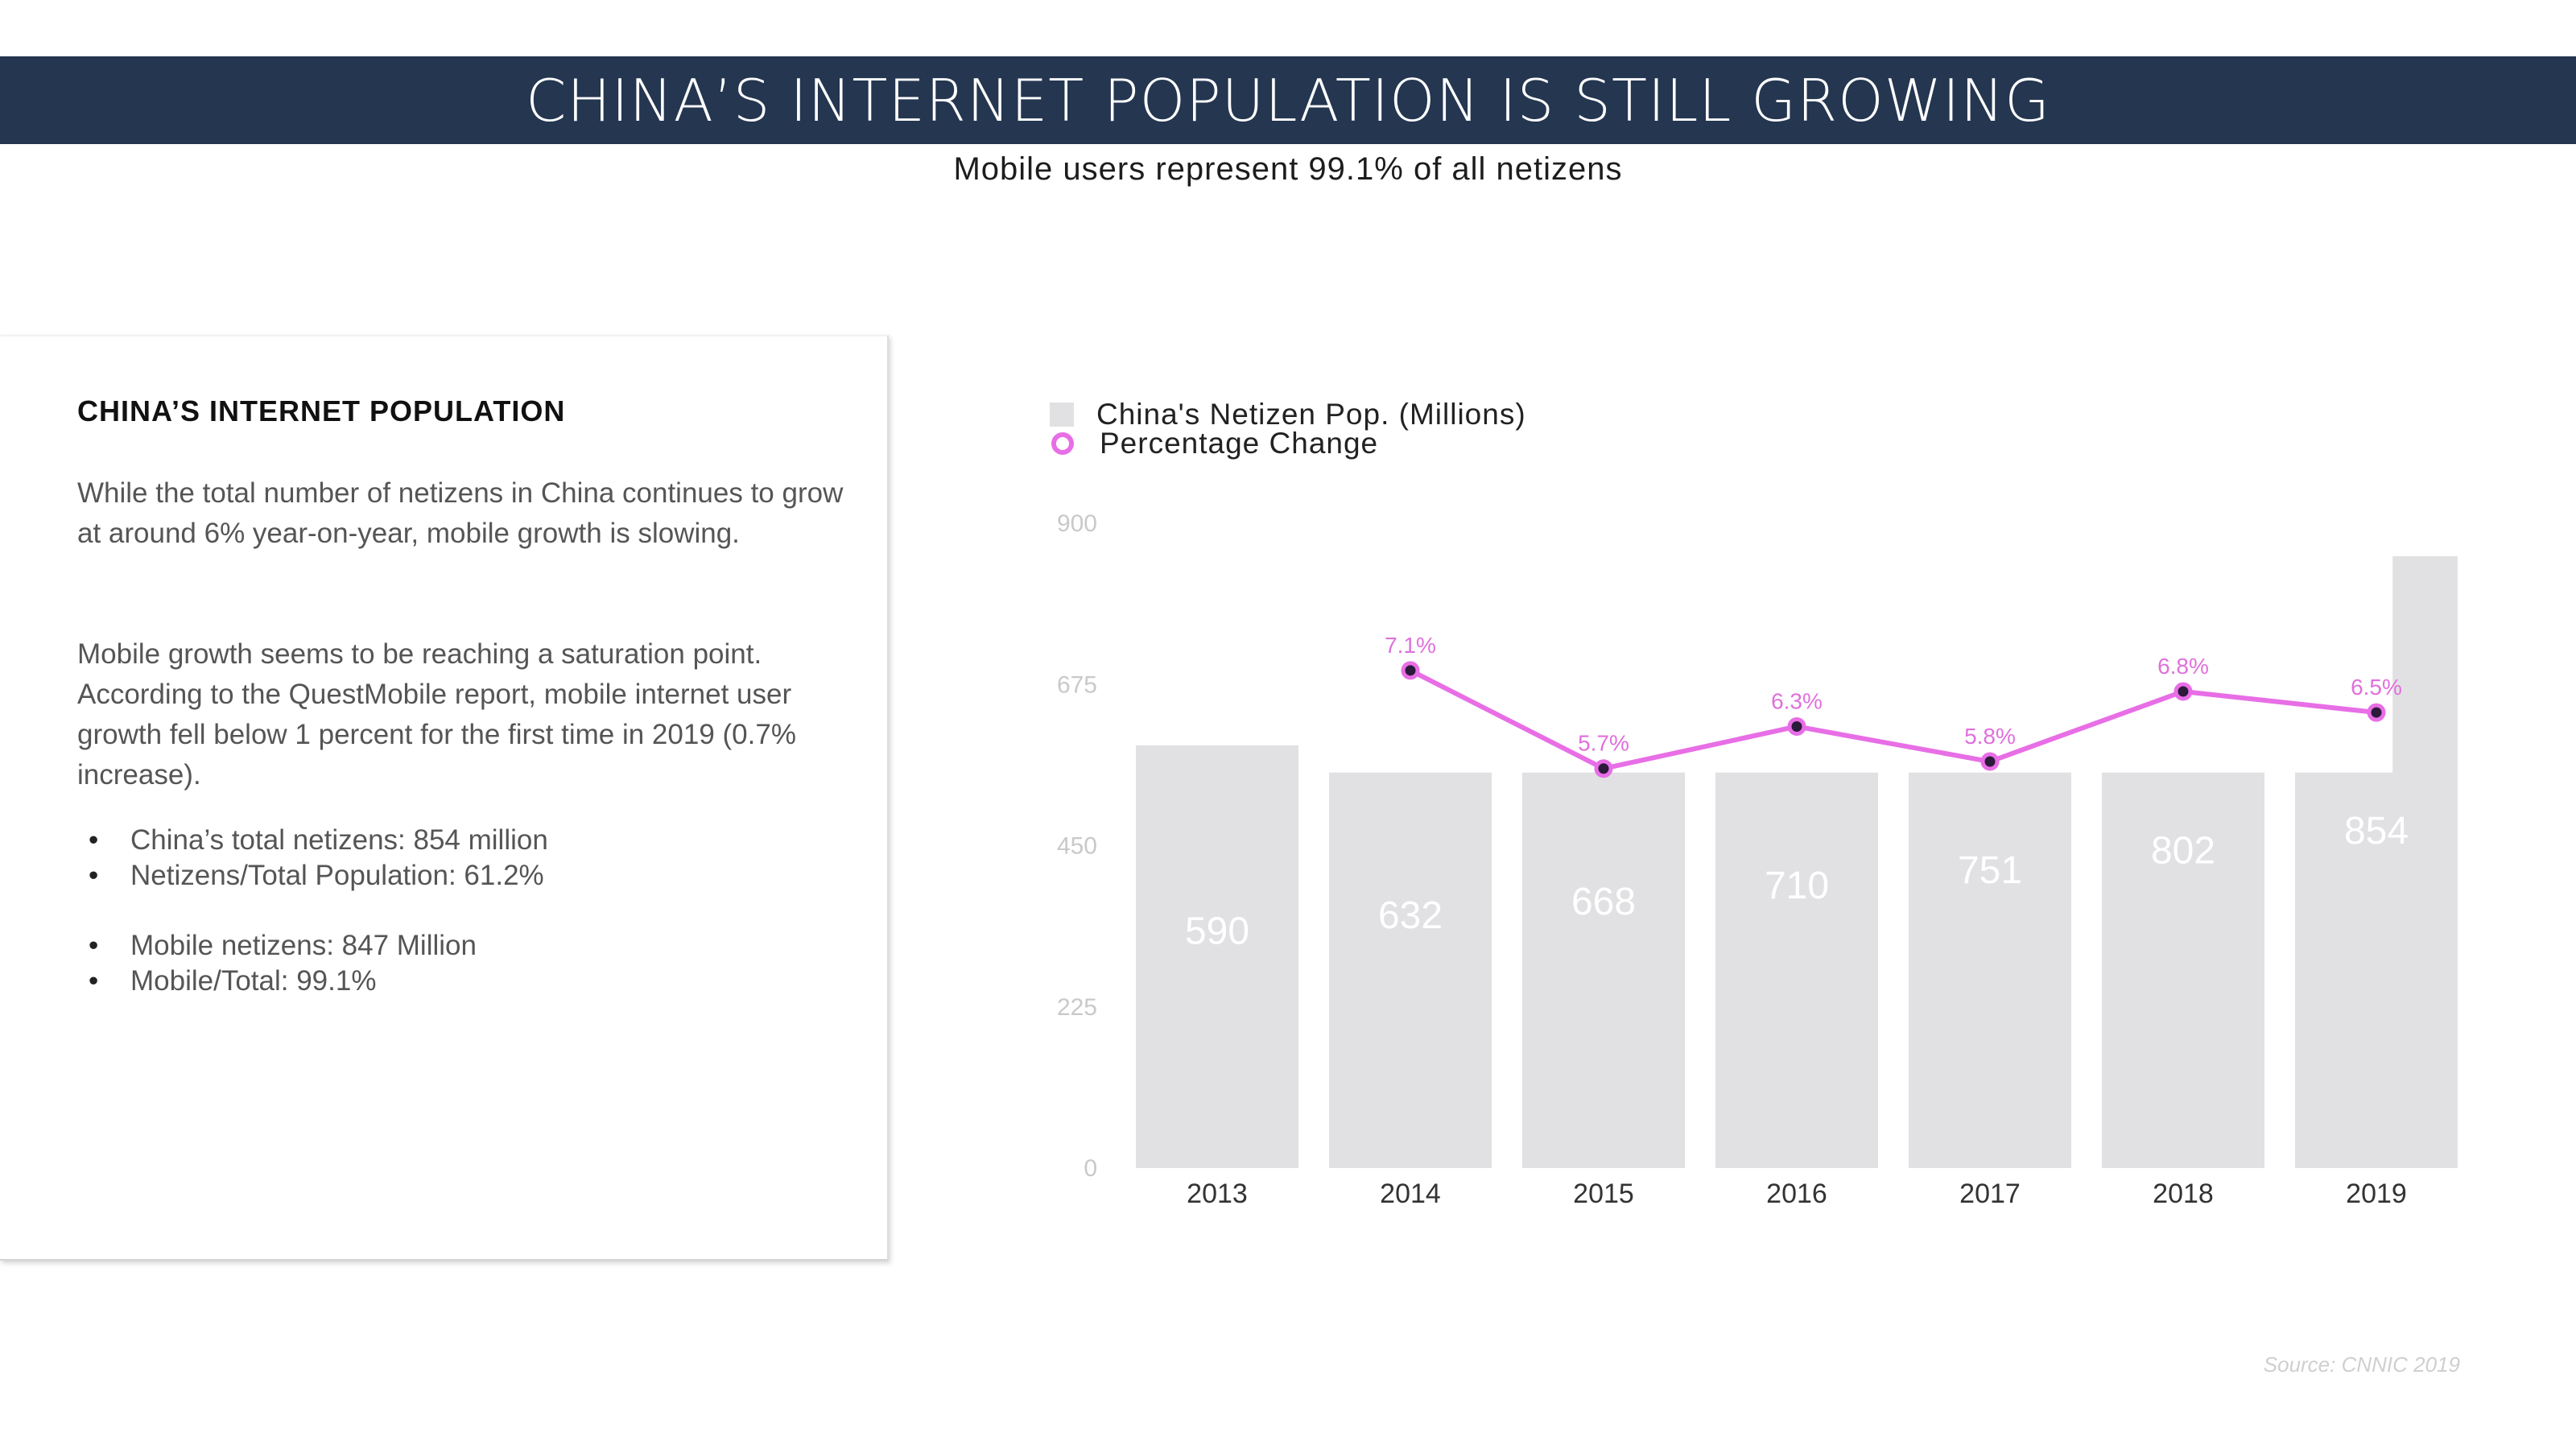  I want to click on legend-line-label: Percentage Change, so click(1239, 443).